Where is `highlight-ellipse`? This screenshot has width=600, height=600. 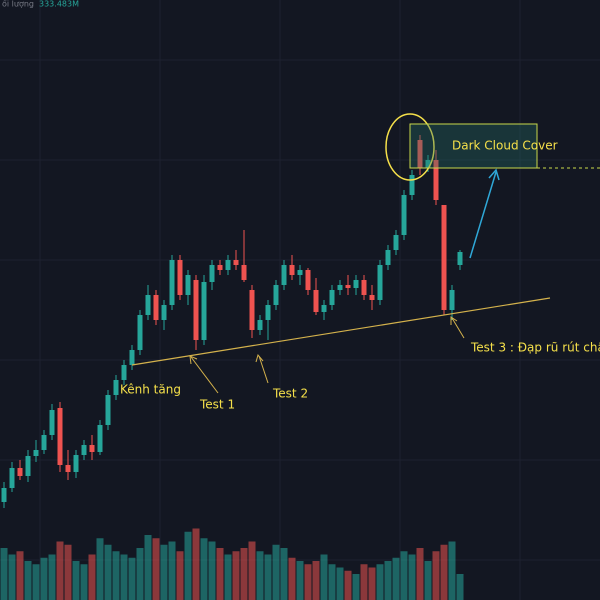
highlight-ellipse is located at coordinates (410, 147).